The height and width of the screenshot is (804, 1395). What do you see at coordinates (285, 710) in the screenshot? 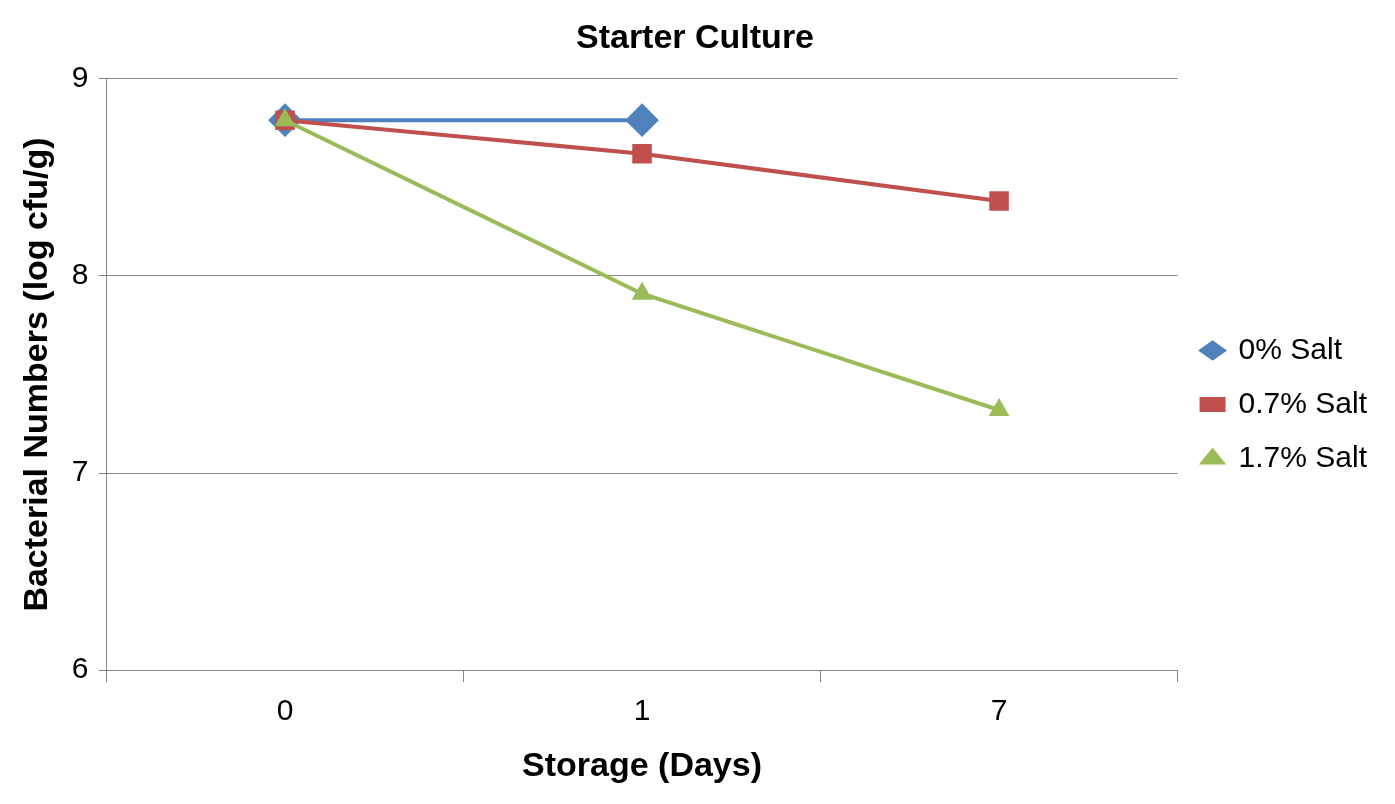
I see `x-tick-label: 0` at bounding box center [285, 710].